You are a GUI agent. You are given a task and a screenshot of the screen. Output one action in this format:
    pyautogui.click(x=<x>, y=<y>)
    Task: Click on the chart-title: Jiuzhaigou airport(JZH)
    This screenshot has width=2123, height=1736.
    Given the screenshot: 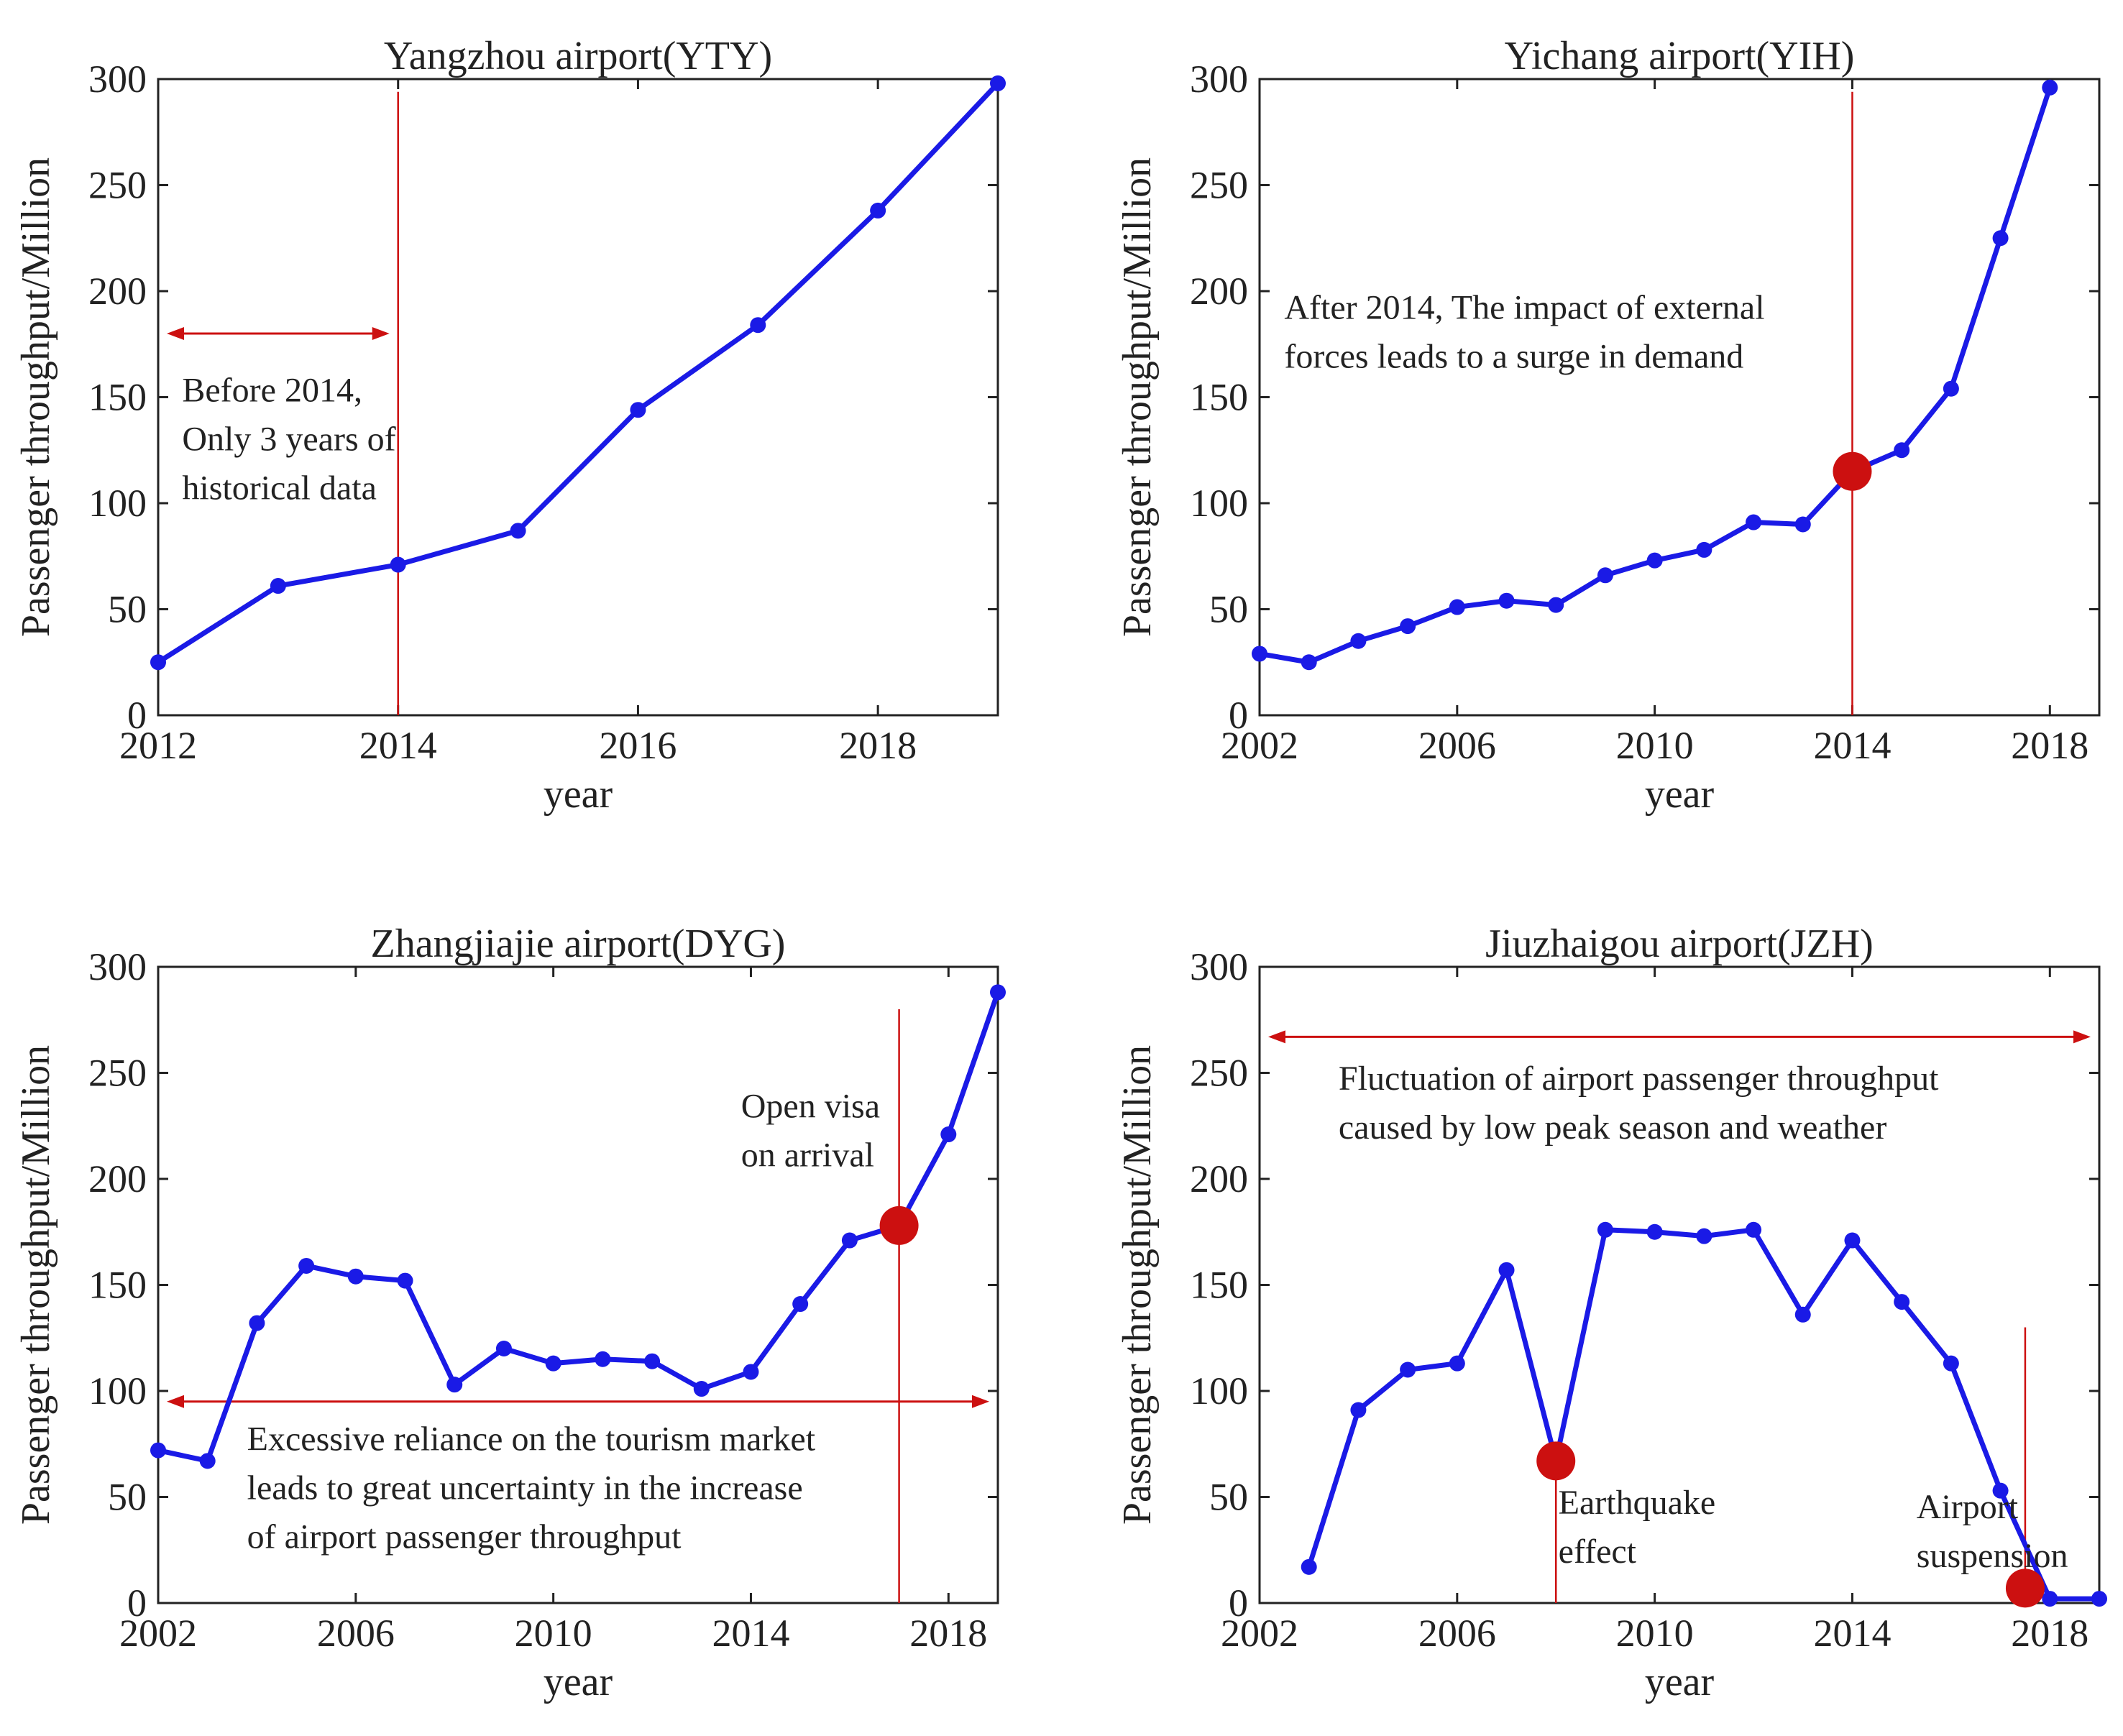 What is the action you would take?
    pyautogui.click(x=1679, y=944)
    